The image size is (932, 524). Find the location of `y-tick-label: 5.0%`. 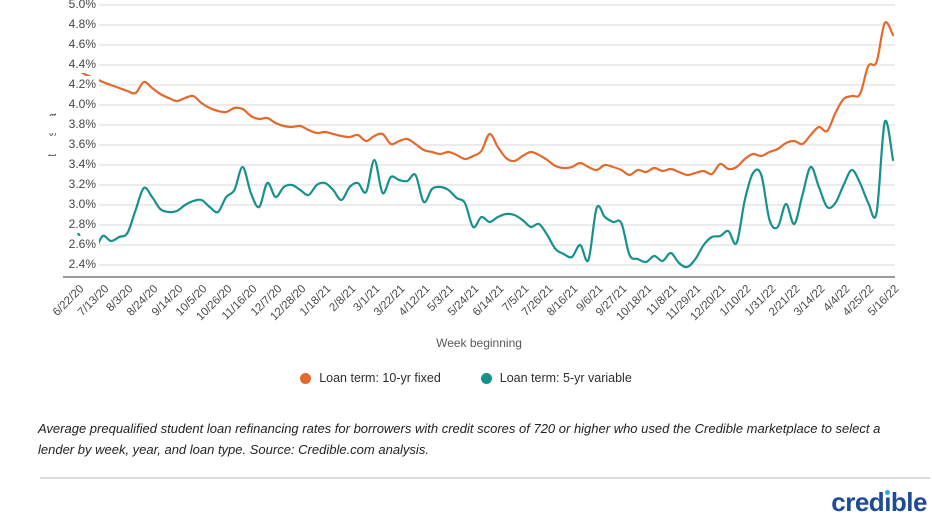

y-tick-label: 5.0% is located at coordinates (67, 6).